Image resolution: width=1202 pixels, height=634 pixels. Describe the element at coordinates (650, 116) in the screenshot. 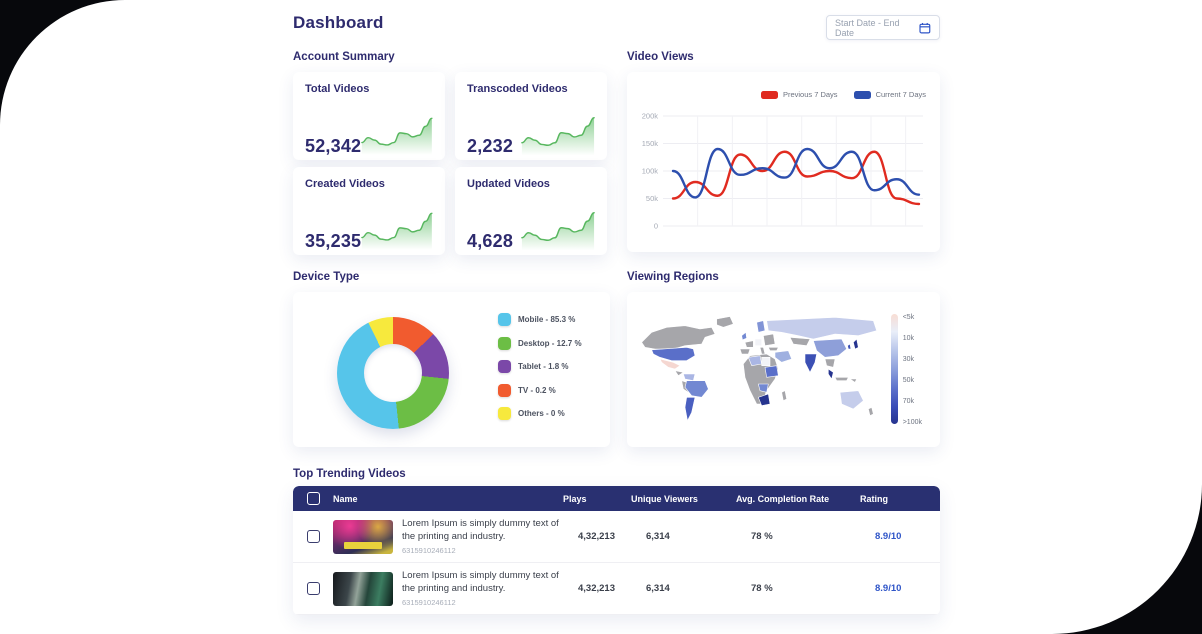

I see `svg-text: 200k` at that location.